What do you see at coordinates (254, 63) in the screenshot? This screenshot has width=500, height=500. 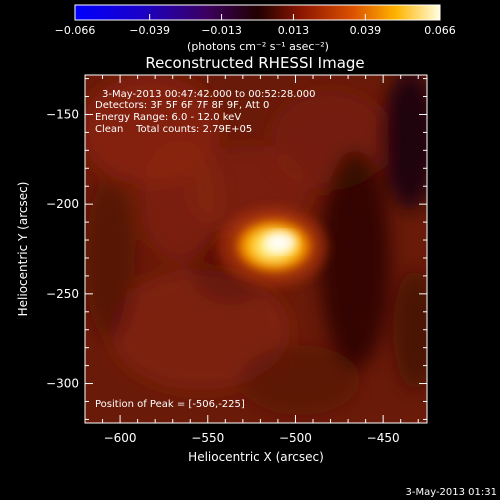 I see `chart-title: Reconstructed RHESSI Image` at bounding box center [254, 63].